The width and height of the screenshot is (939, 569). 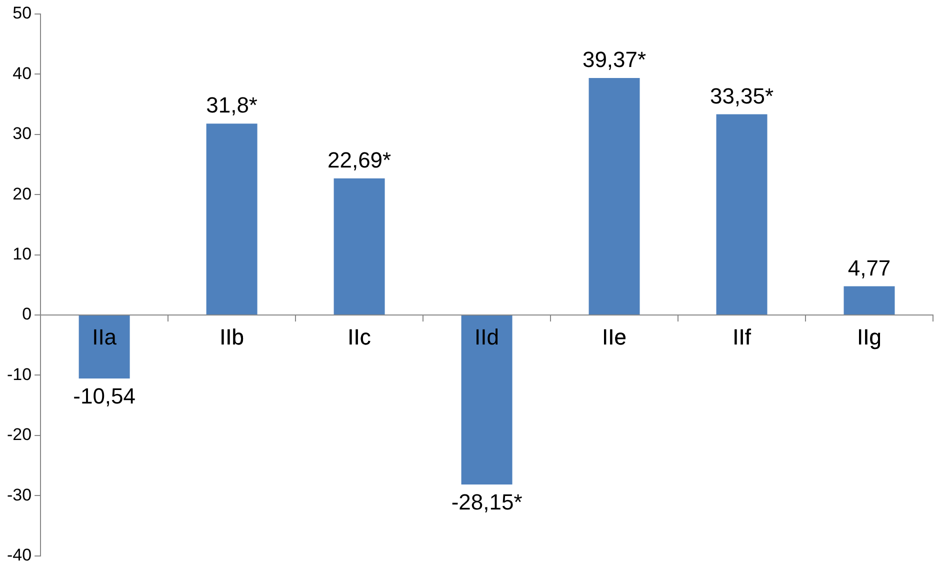 What do you see at coordinates (19, 374) in the screenshot?
I see `y-tick-label: -10` at bounding box center [19, 374].